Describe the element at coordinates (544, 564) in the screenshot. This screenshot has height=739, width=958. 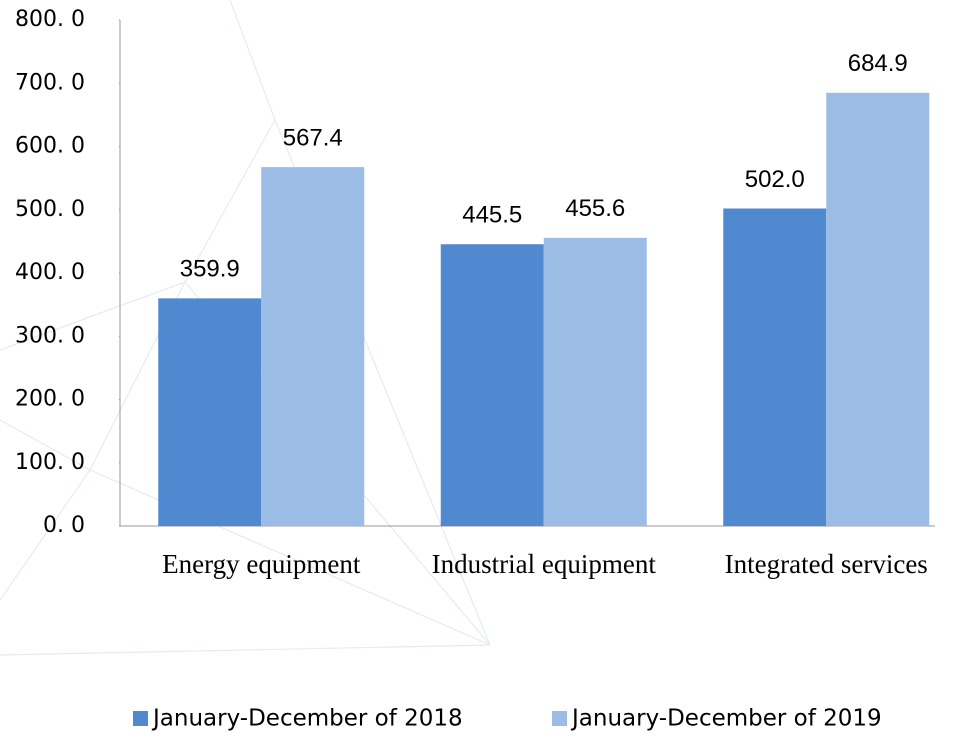
I see `x-tick-label: Industrial equipment` at that location.